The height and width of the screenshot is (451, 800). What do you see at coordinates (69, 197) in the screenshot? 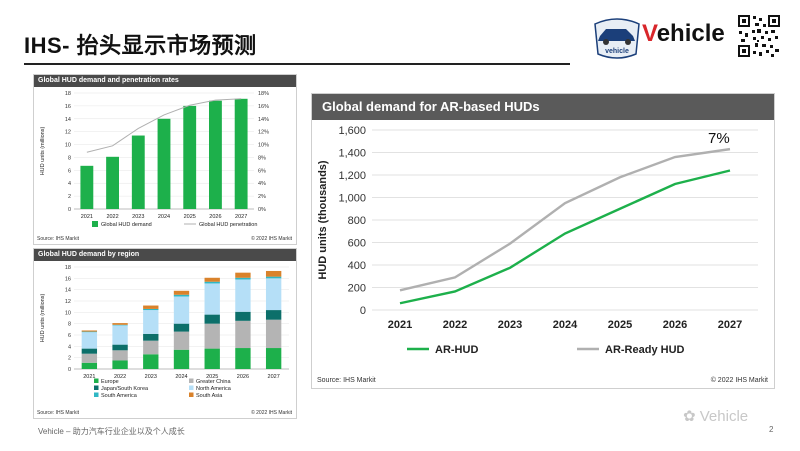
I see `y-tick-label: 2` at bounding box center [69, 197].